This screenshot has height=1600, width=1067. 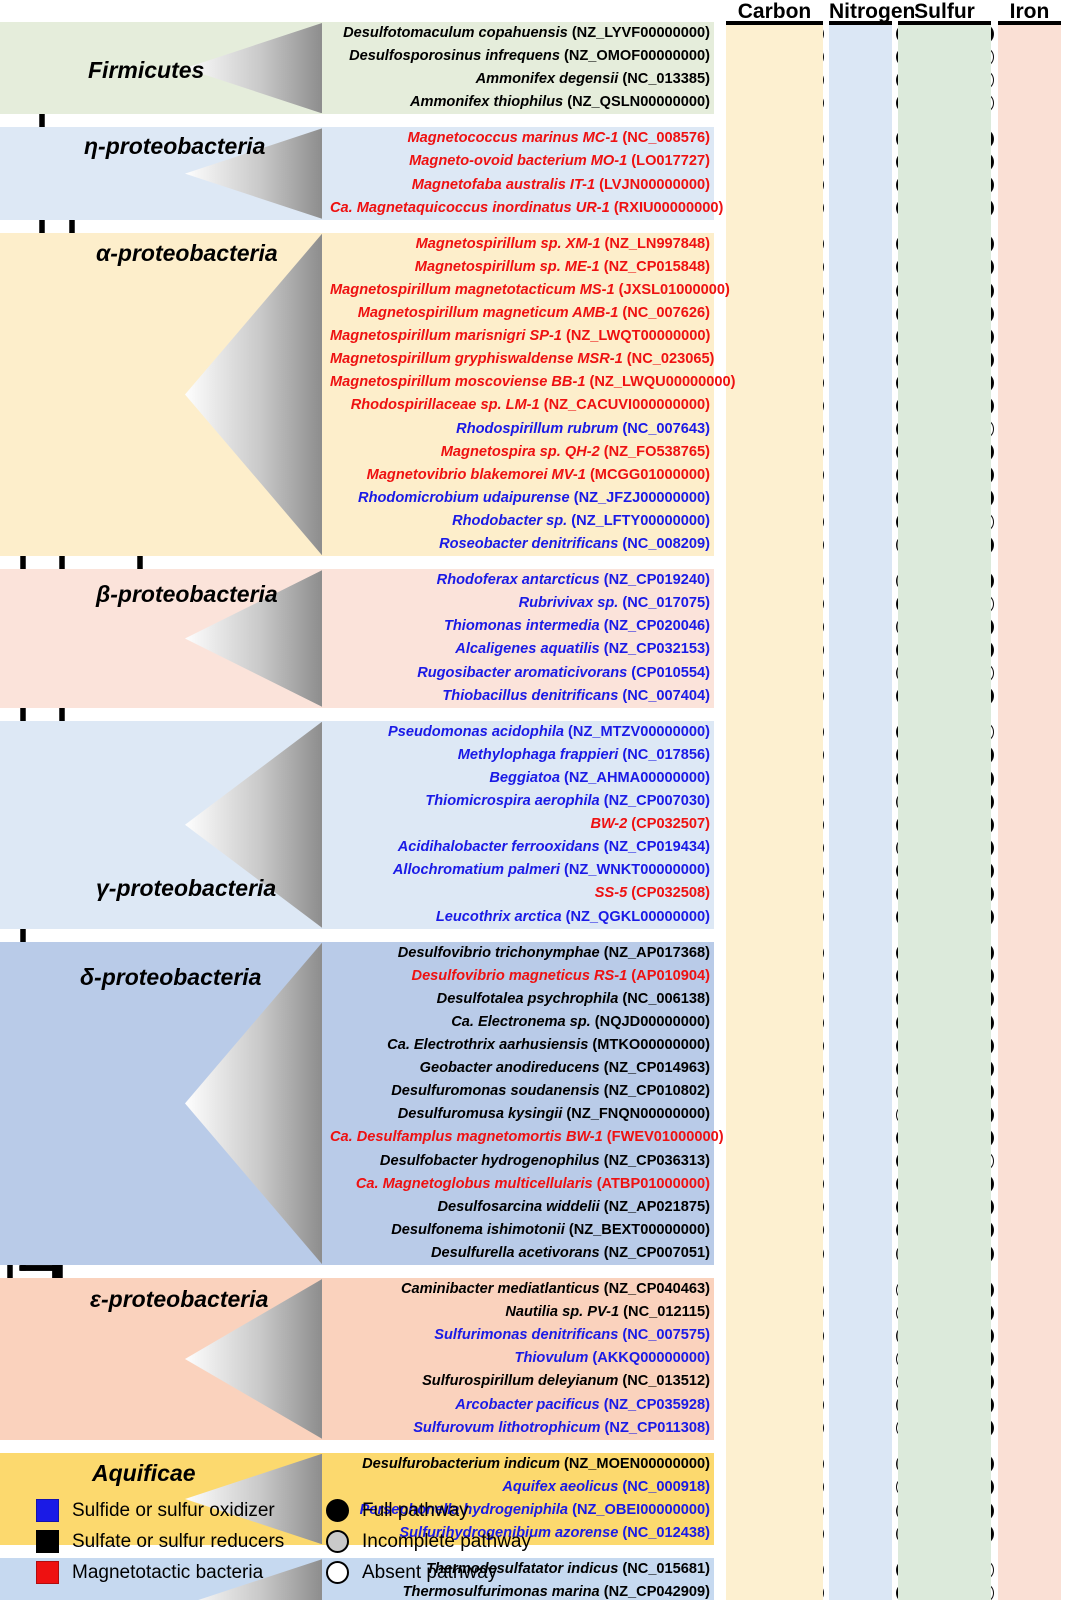 What do you see at coordinates (944, 23) in the screenshot?
I see `header-rule-sulfur` at bounding box center [944, 23].